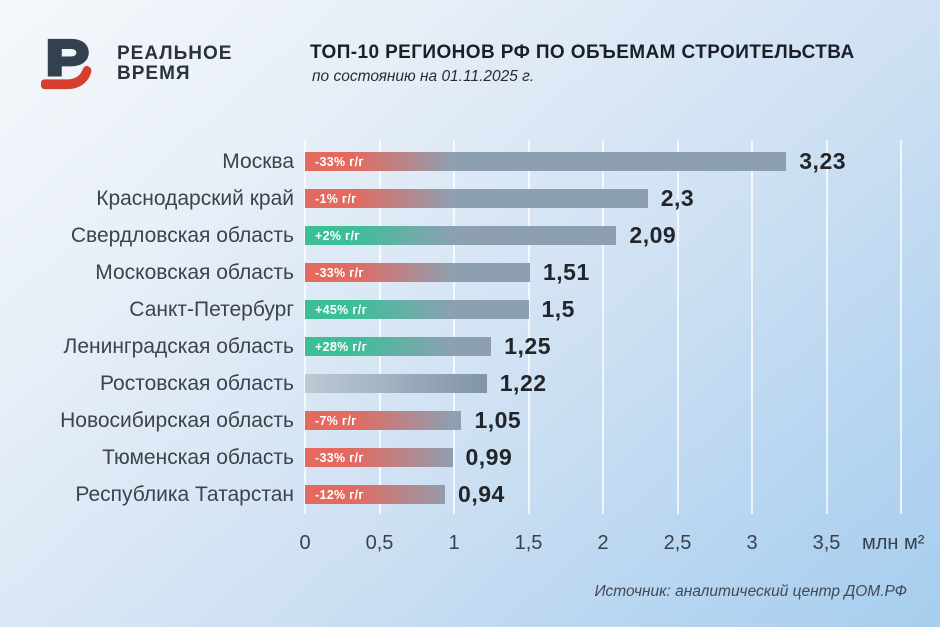 Image resolution: width=940 pixels, height=627 pixels. I want to click on chart-row: Тюменская область -33% г/г 0,99, so click(471, 457).